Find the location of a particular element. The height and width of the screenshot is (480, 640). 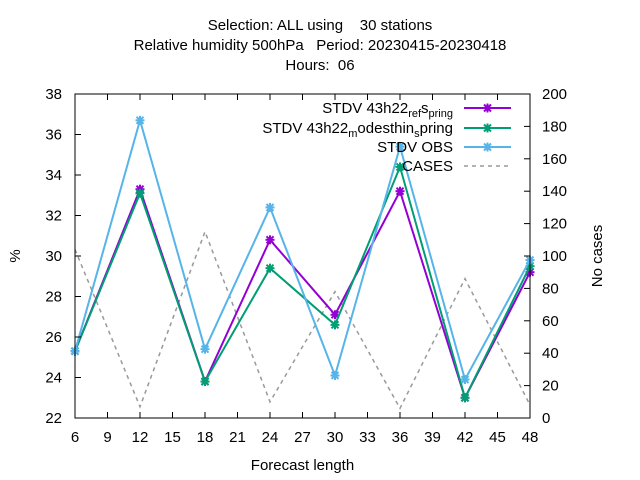

y2-tick-label: 40 is located at coordinates (550, 353).